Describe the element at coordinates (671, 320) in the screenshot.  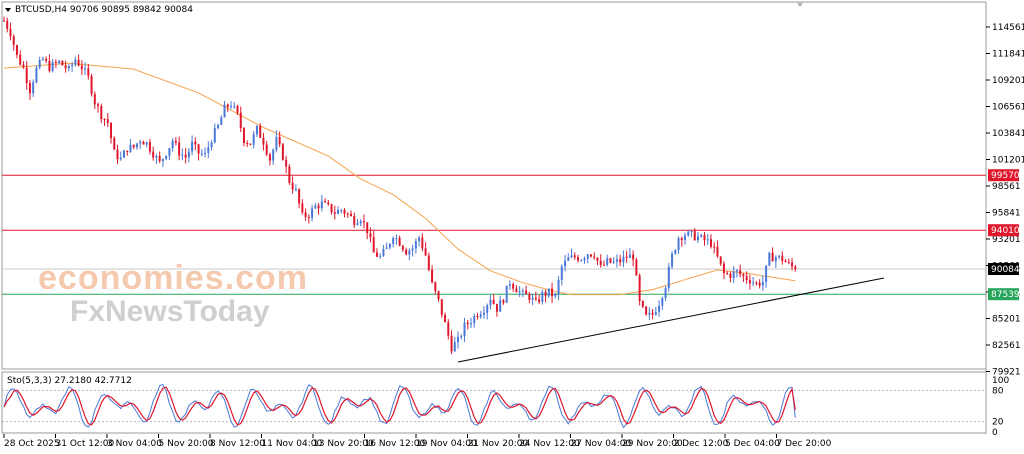
I see `support-trendline` at that location.